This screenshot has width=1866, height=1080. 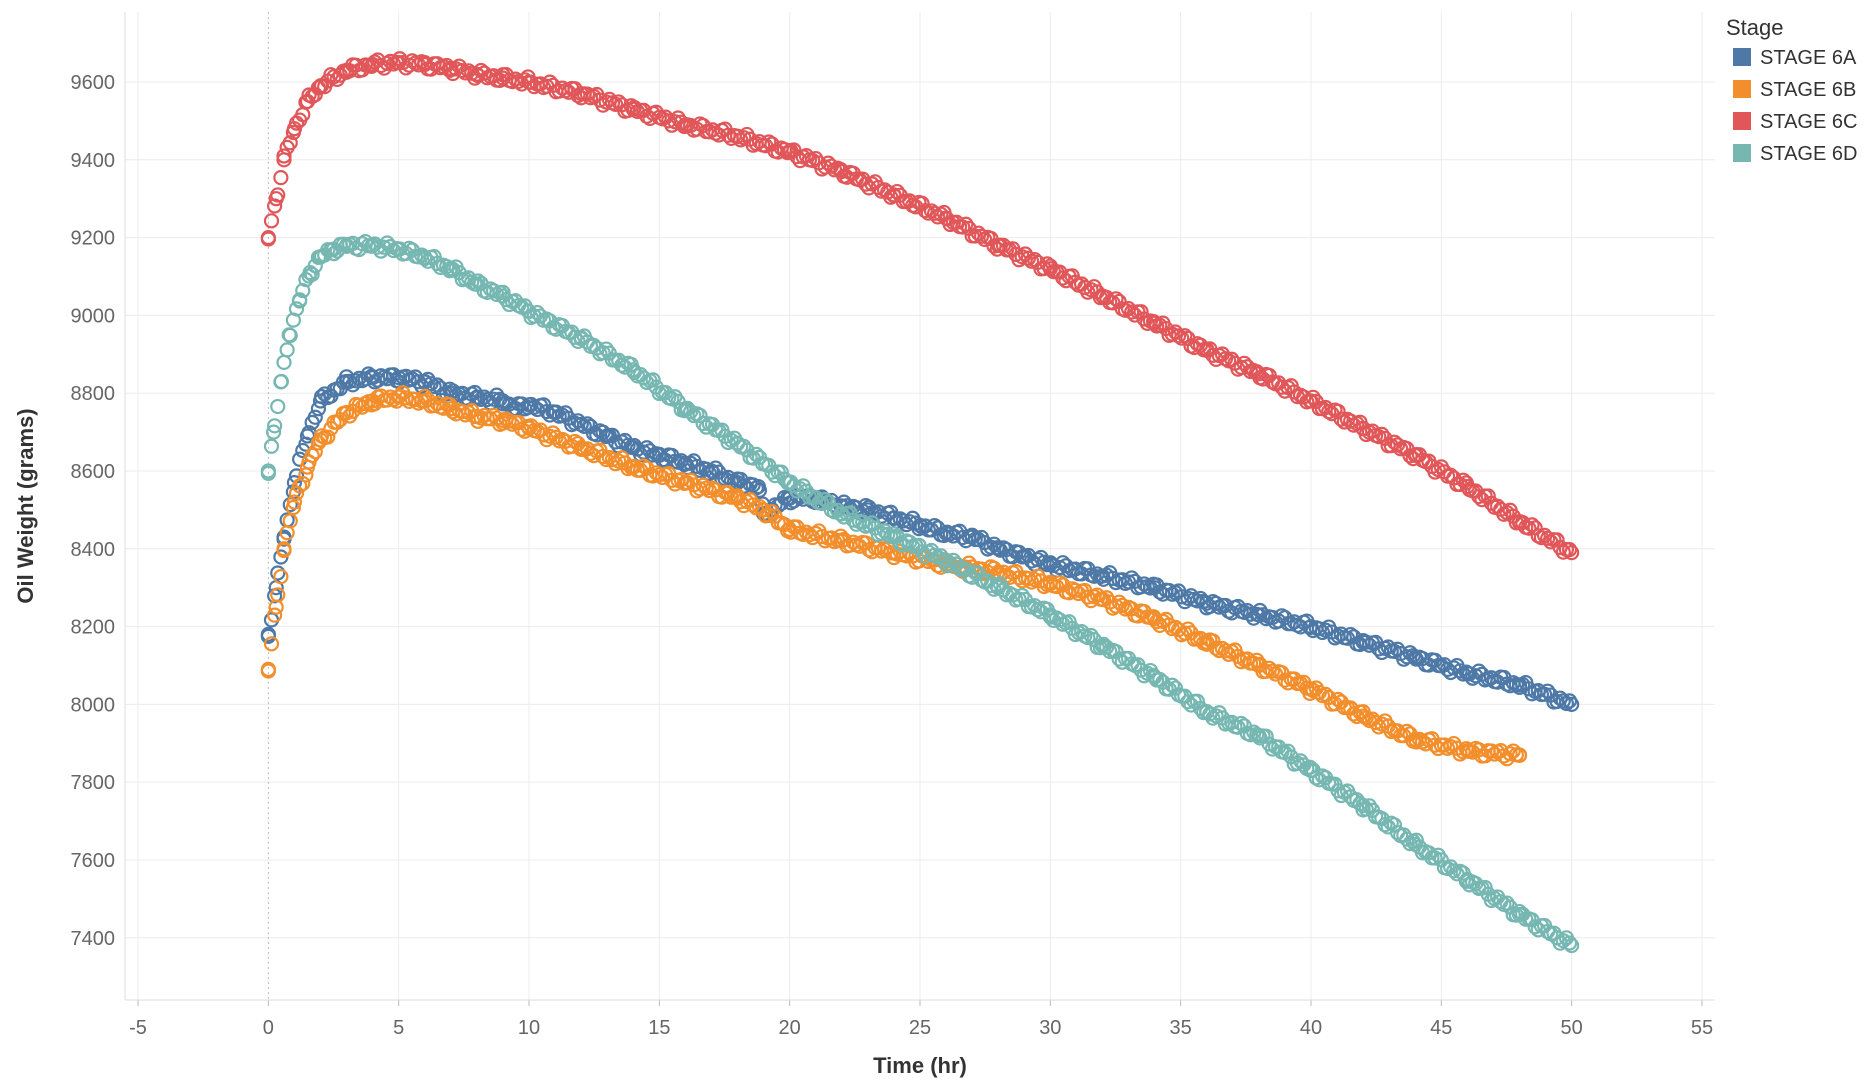 I want to click on legend-label: STAGE 6B, so click(x=1808, y=90).